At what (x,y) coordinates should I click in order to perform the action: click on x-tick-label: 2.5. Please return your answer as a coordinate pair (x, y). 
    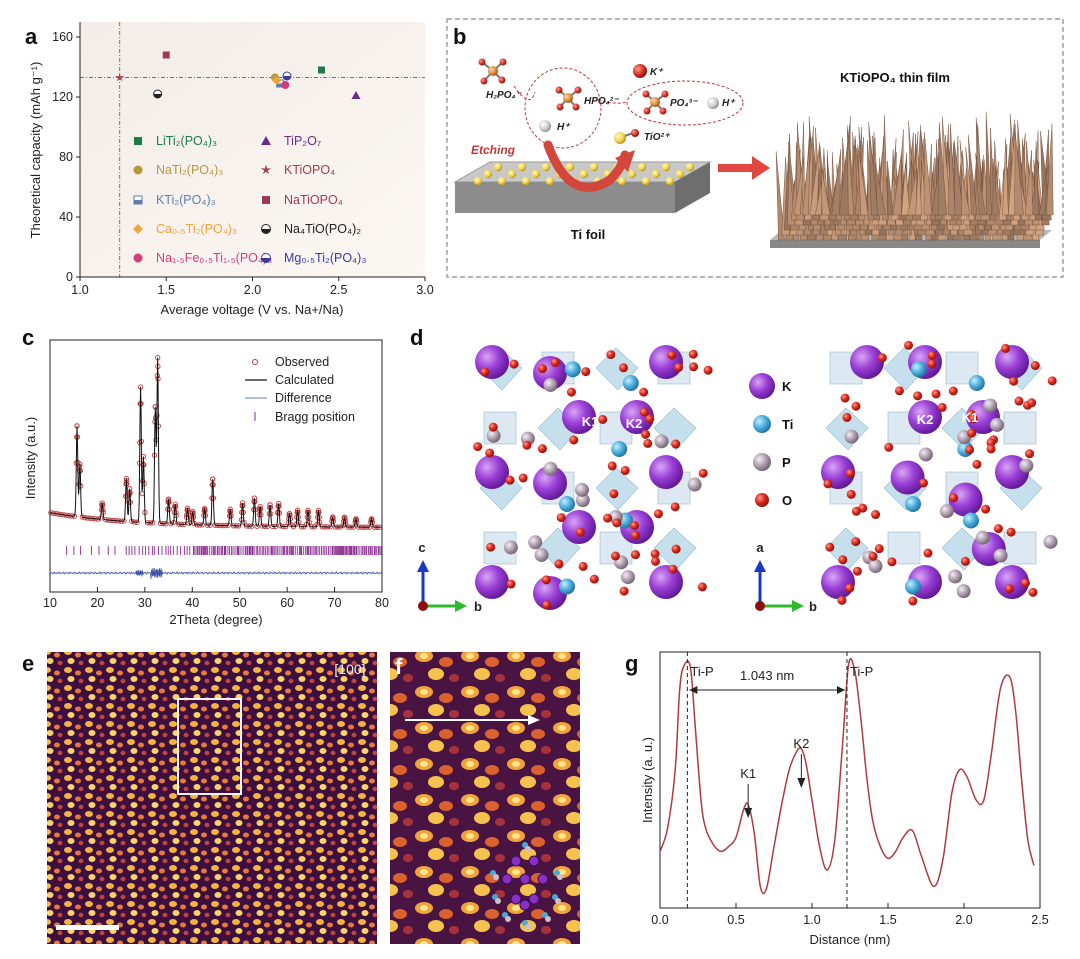
    Looking at the image, I should click on (338, 290).